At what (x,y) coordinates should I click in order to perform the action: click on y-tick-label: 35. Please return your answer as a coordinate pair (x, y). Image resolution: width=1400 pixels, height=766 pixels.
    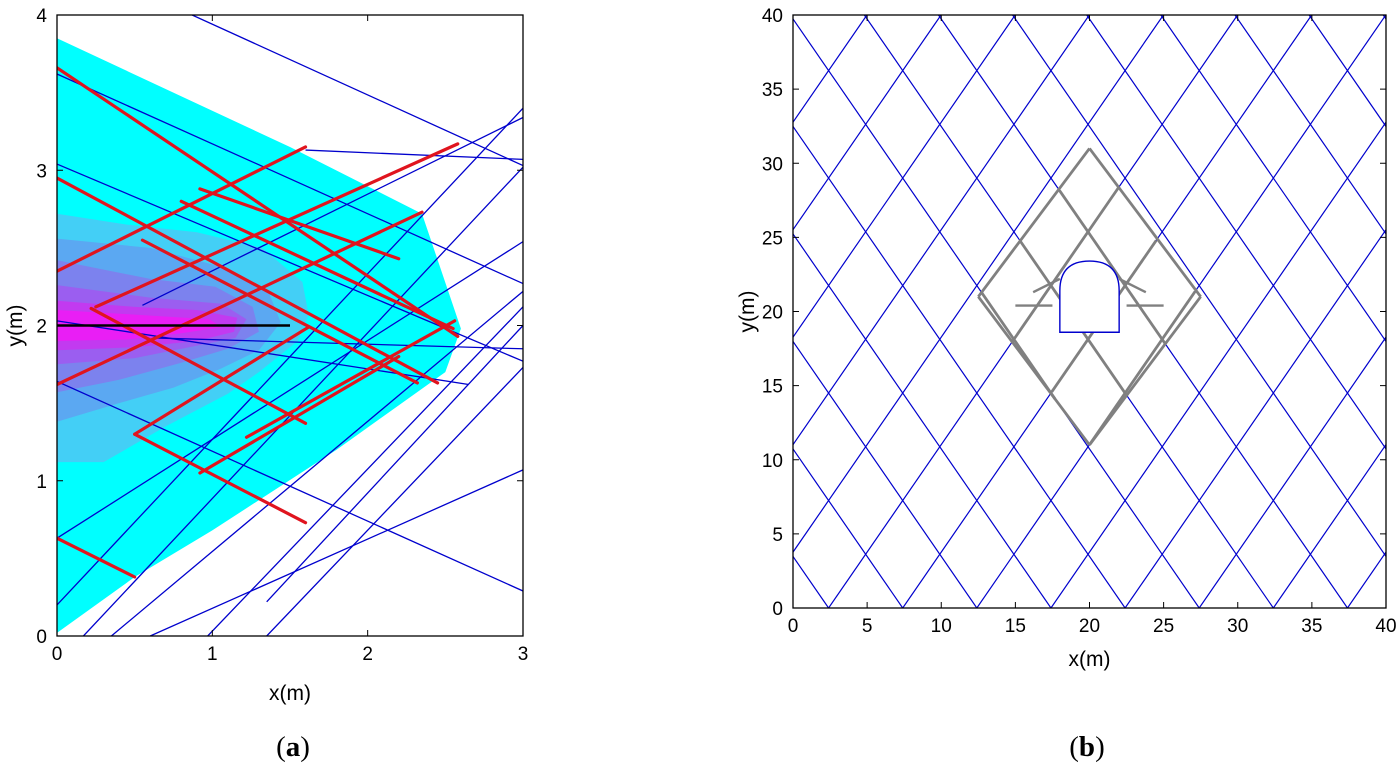
    Looking at the image, I should click on (772, 90).